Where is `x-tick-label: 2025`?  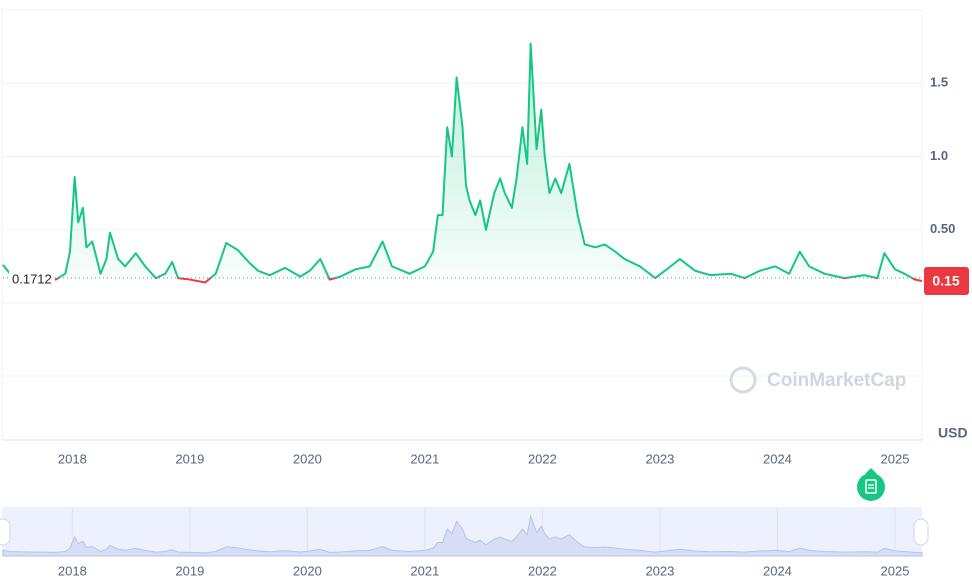 x-tick-label: 2025 is located at coordinates (895, 458).